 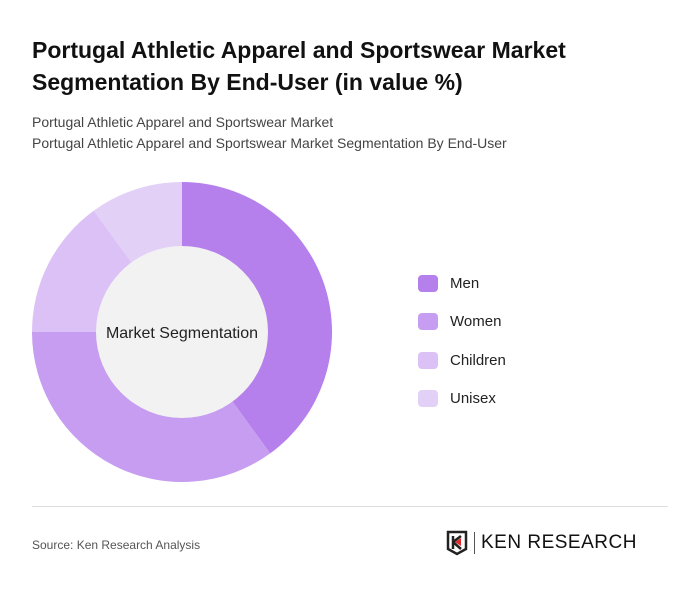 I want to click on center-label: Market Segmentation, so click(x=182, y=333).